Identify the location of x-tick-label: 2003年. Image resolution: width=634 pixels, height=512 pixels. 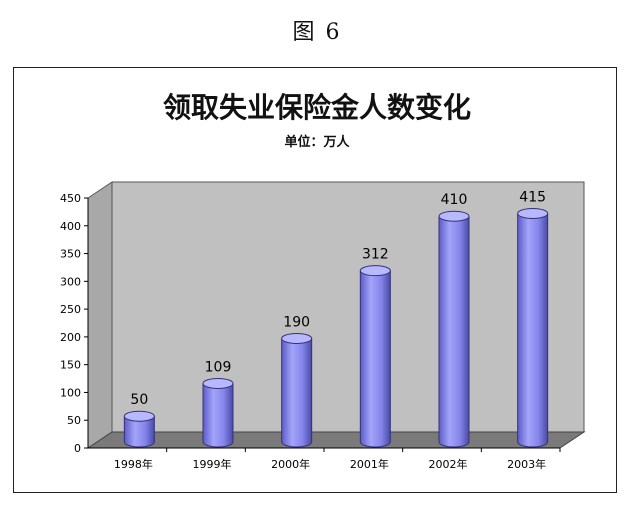
(526, 464).